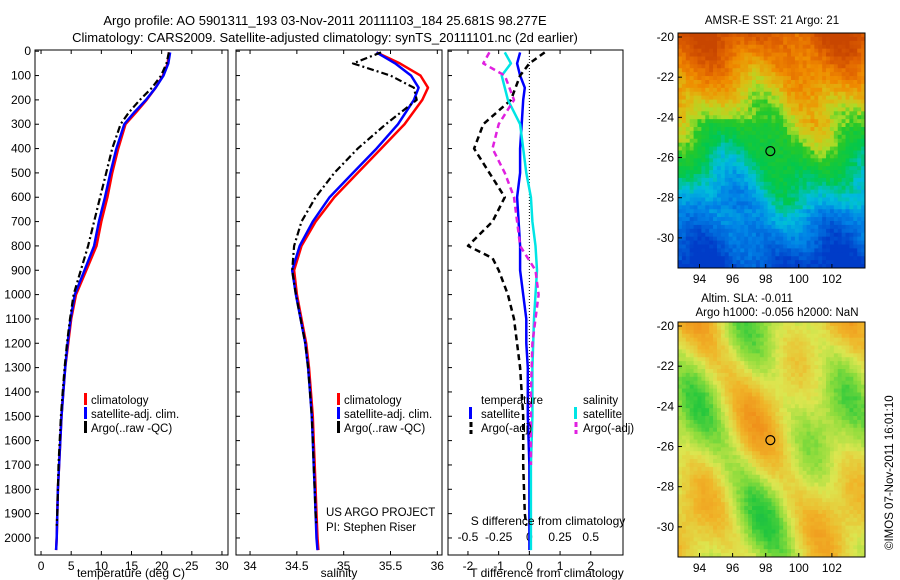  Describe the element at coordinates (339, 573) in the screenshot. I see `salinity-xlabel: salinity` at that location.